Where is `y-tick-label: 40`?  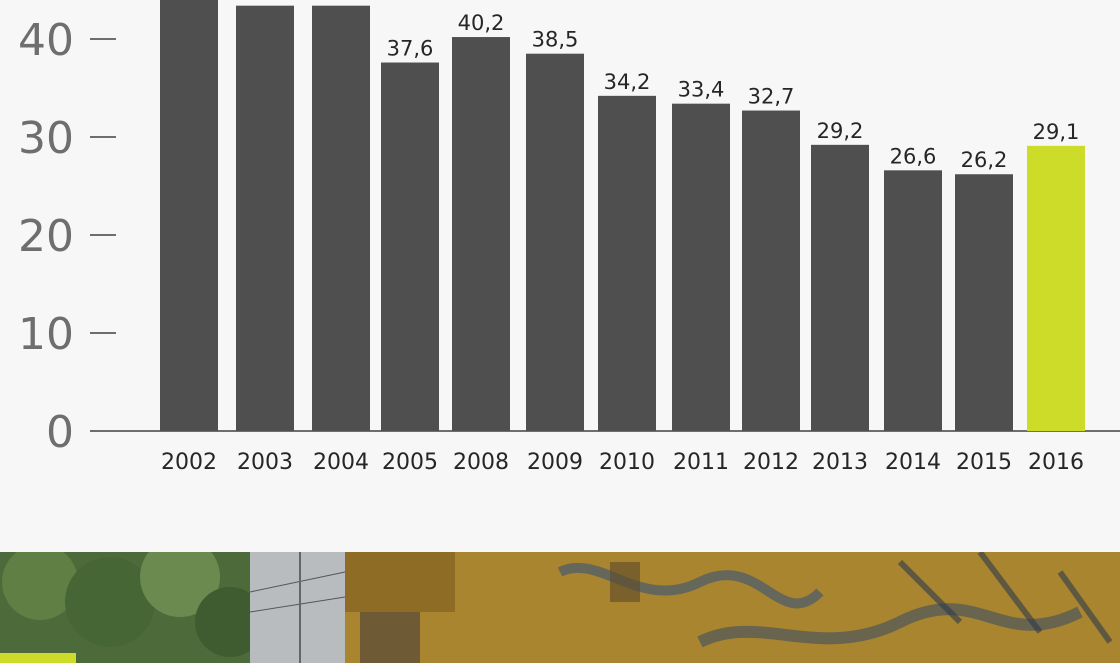 y-tick-label: 40 is located at coordinates (46, 40).